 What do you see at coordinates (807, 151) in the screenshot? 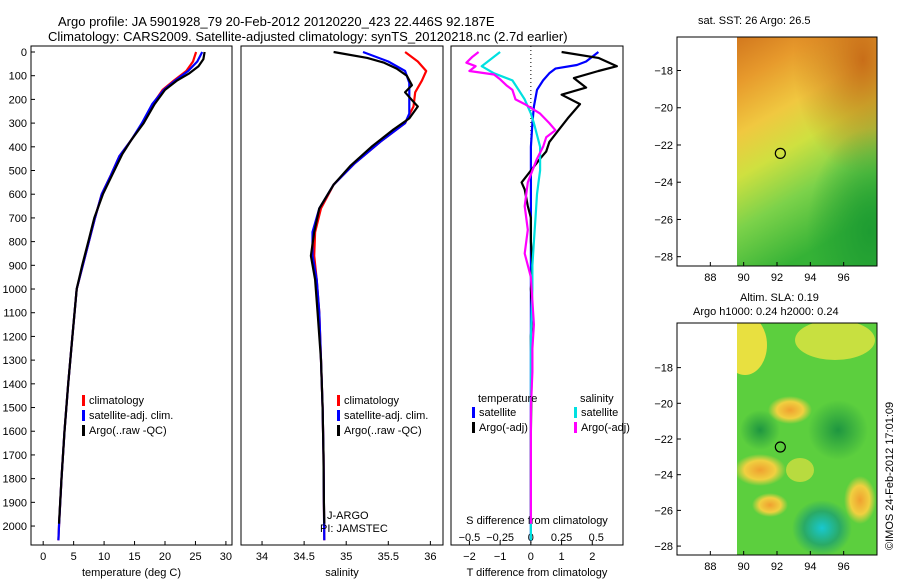
I see `sst-field-se` at bounding box center [807, 151].